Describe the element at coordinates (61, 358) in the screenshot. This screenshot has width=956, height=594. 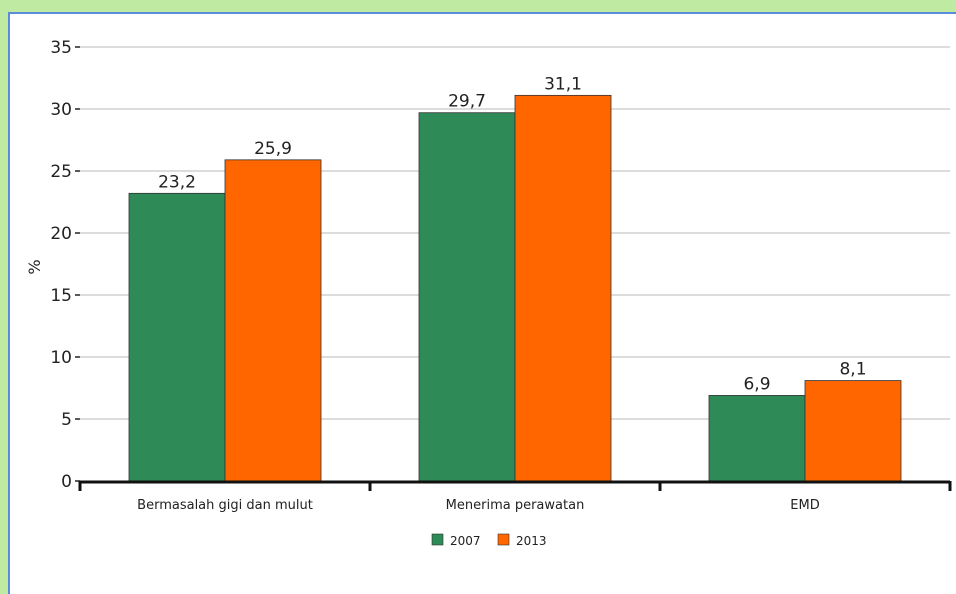
I see `y-tick-label: 10` at that location.